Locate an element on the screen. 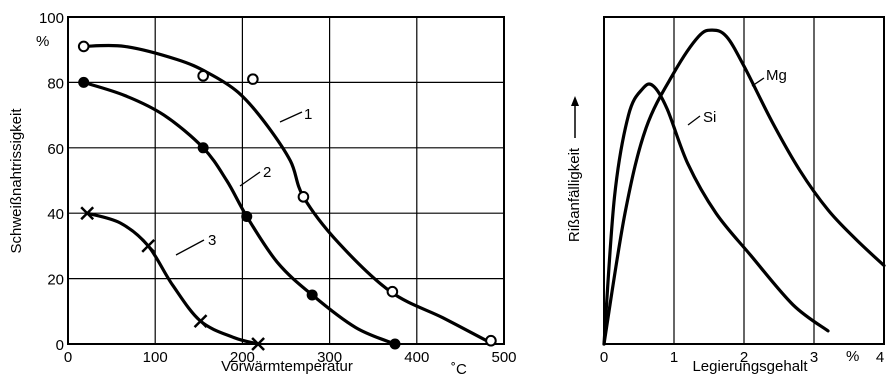 The image size is (891, 378). left-x-tick-label: 200 is located at coordinates (242, 357).